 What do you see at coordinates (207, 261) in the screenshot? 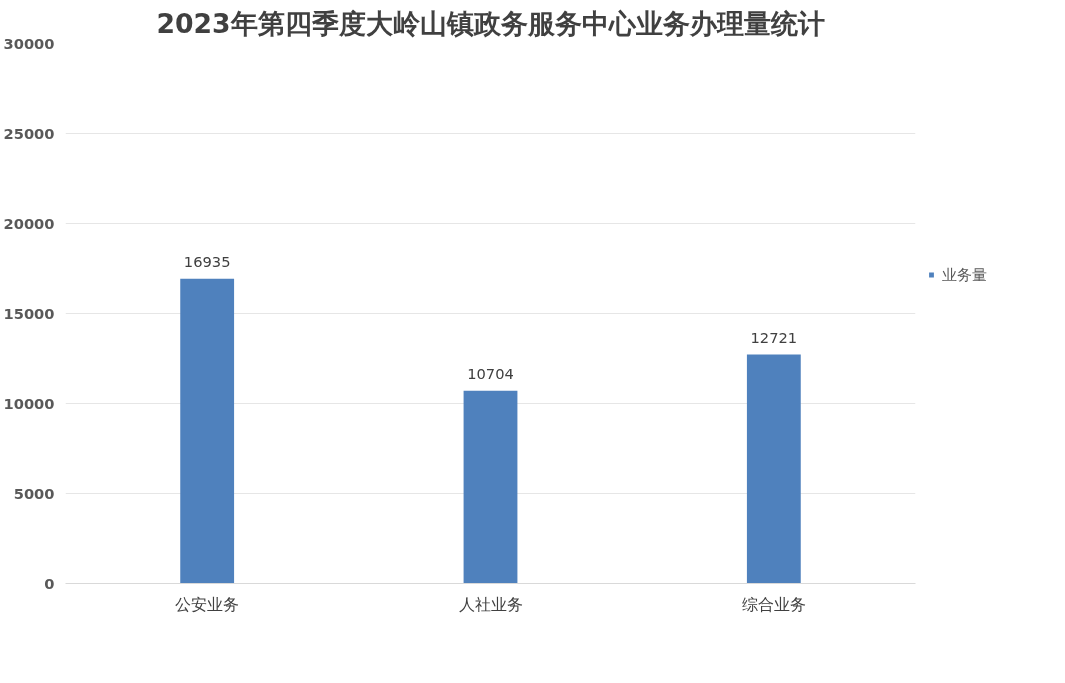
I see `data-label: 16935` at bounding box center [207, 261].